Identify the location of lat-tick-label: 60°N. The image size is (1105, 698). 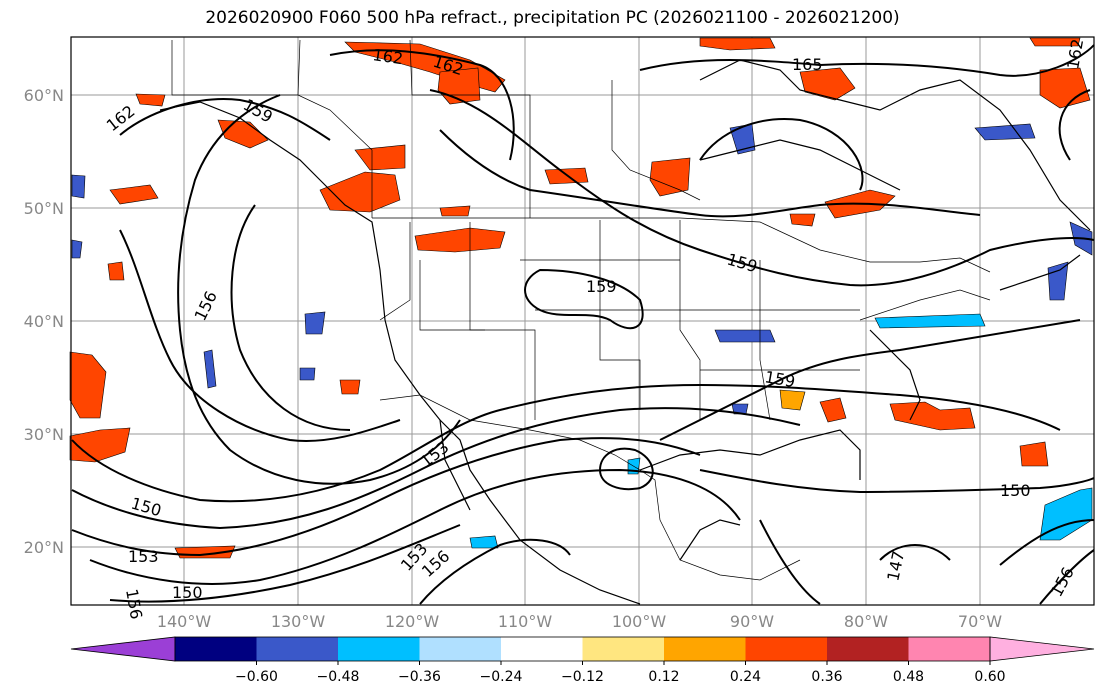
(44, 95).